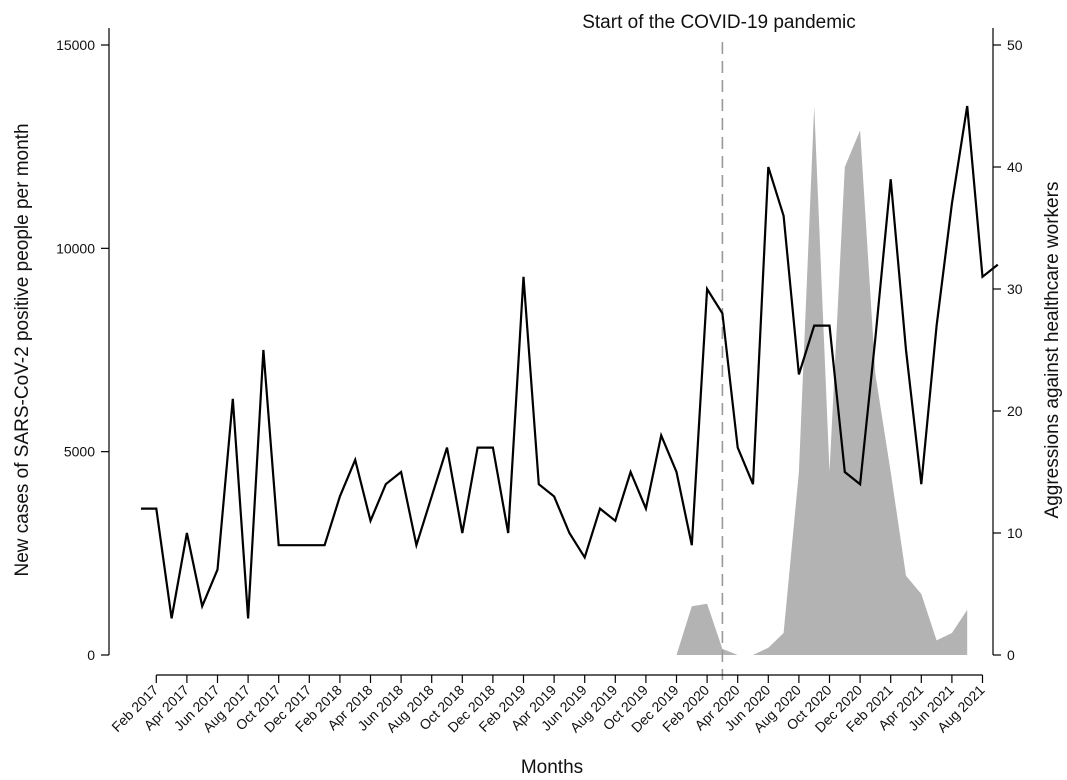 Image resolution: width=1067 pixels, height=780 pixels. Describe the element at coordinates (1015, 533) in the screenshot. I see `right-tick-label: 10` at that location.